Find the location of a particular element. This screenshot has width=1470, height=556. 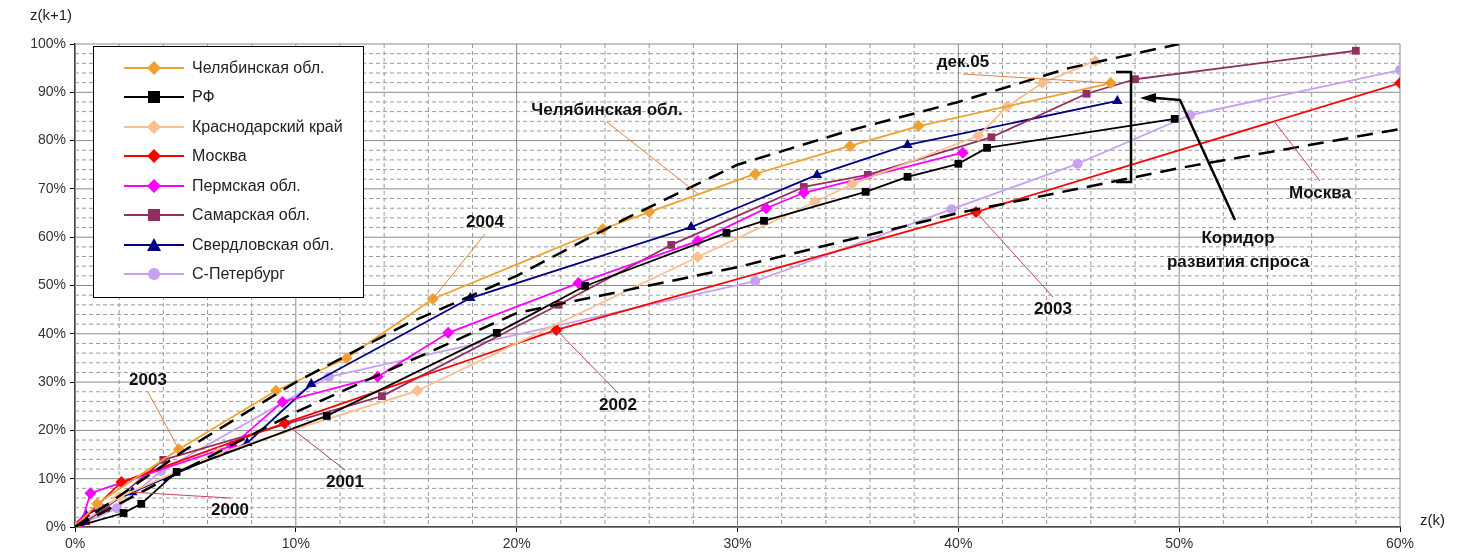

x-axis-title: z(k) is located at coordinates (1432, 520).